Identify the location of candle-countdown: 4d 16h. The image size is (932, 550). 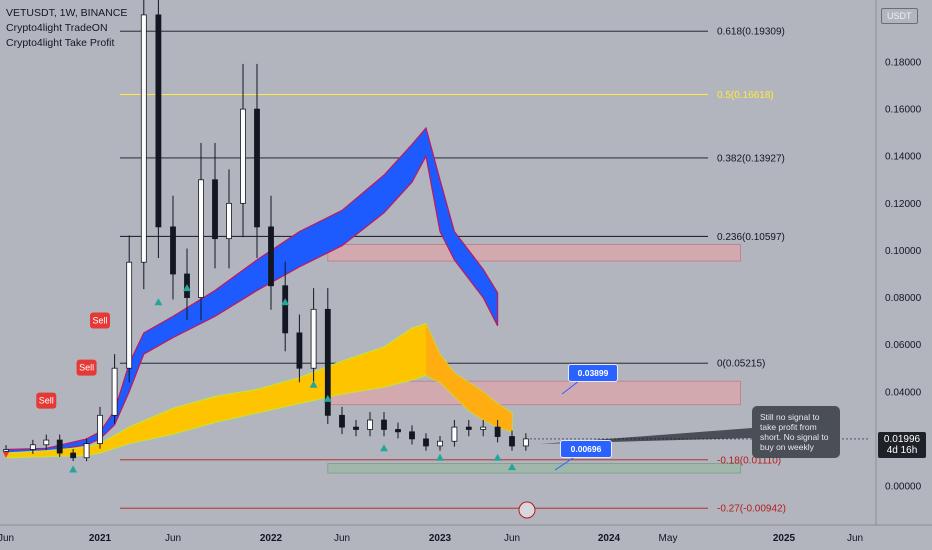
(902, 450).